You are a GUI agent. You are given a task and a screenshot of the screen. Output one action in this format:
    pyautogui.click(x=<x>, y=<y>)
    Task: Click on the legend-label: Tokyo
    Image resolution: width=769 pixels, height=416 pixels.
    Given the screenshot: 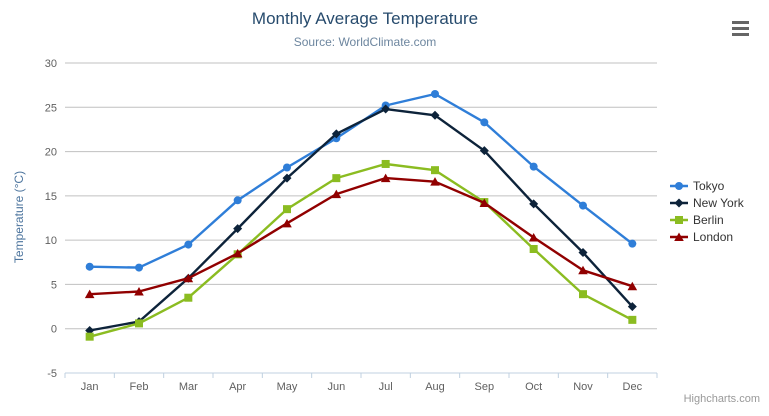 What is the action you would take?
    pyautogui.click(x=709, y=185)
    